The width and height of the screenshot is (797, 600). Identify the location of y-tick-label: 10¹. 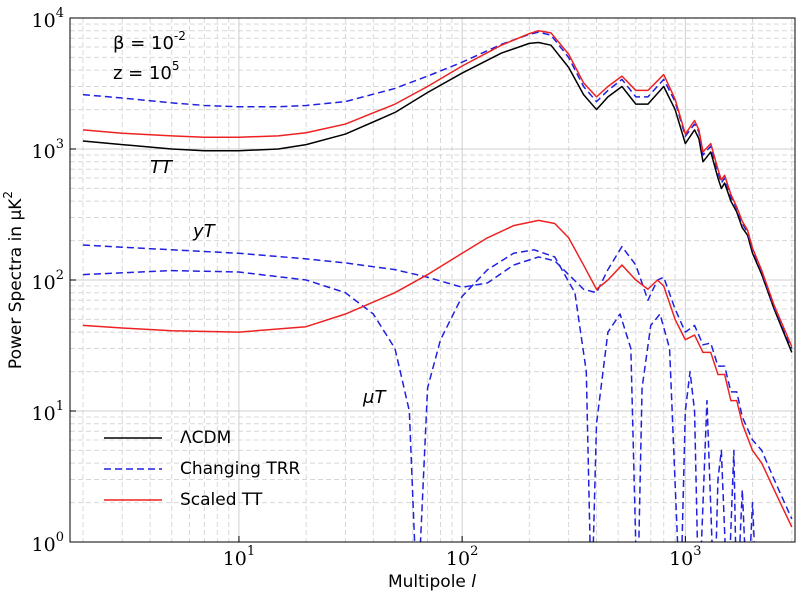
(48, 412).